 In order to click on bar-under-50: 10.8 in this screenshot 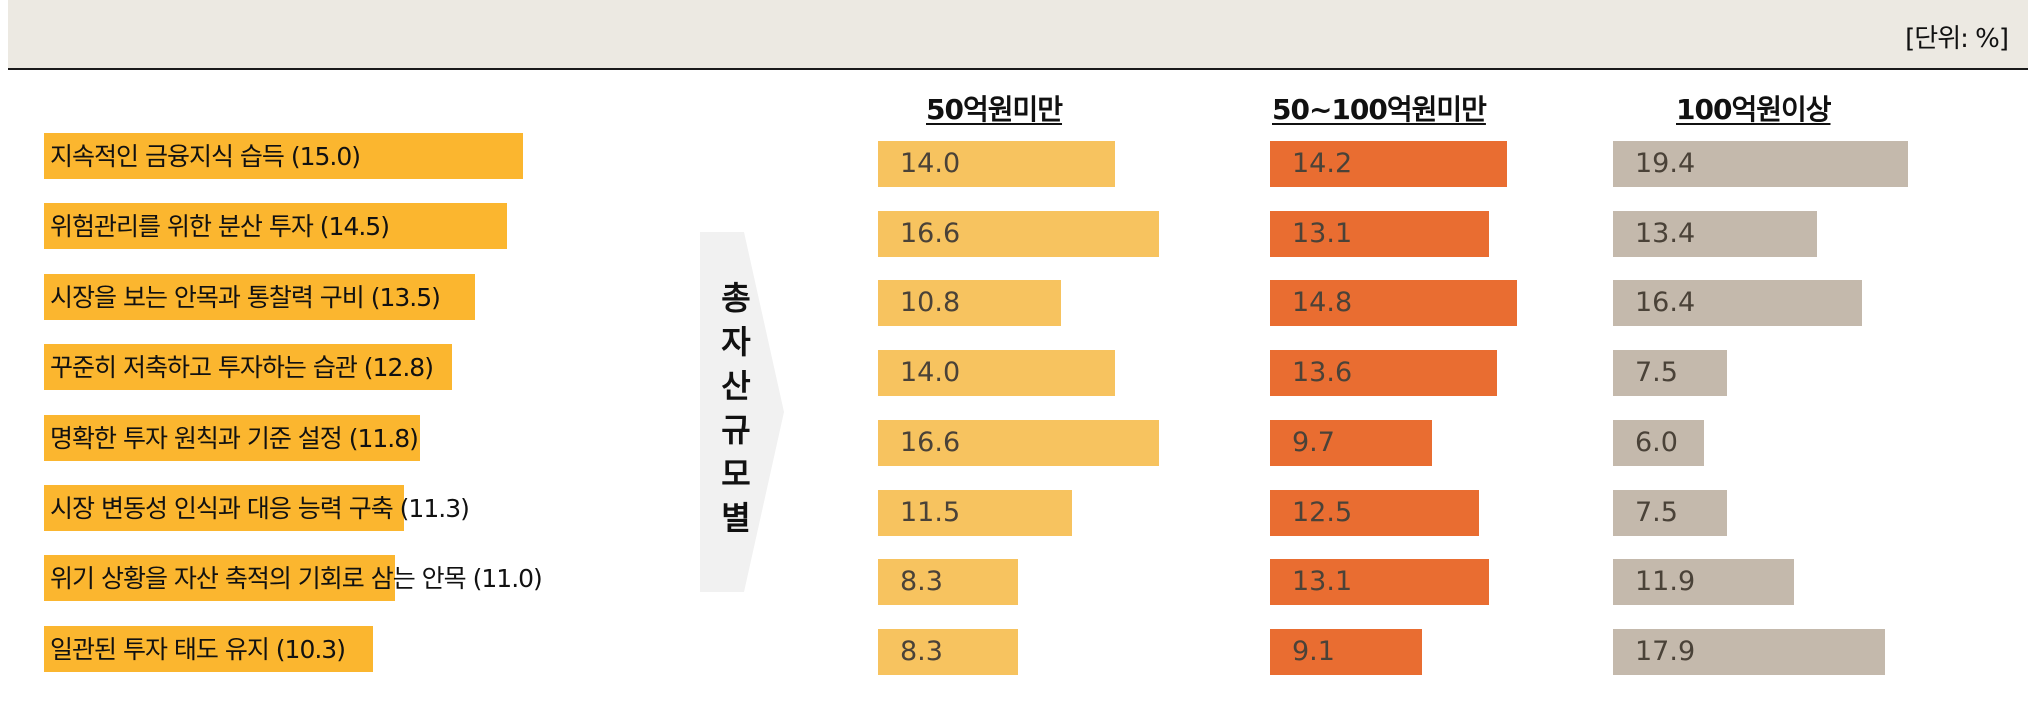, I will do `click(969, 303)`.